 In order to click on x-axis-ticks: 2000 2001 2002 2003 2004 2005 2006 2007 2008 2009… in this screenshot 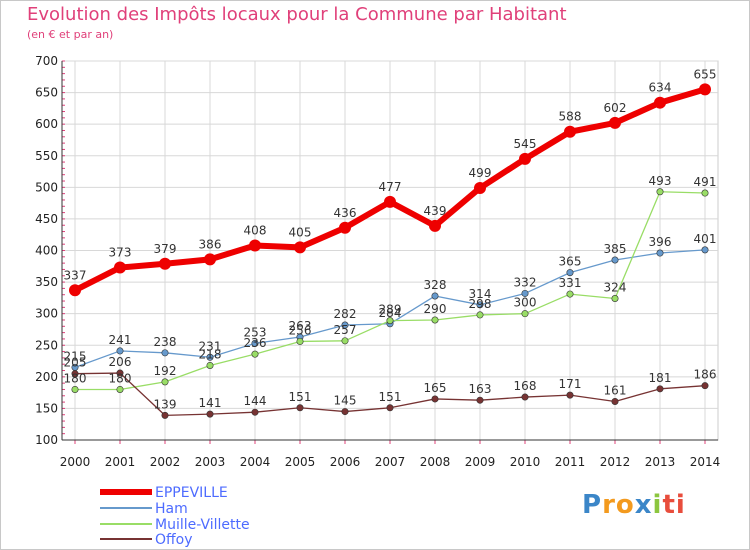, I will do `click(390, 462)`.